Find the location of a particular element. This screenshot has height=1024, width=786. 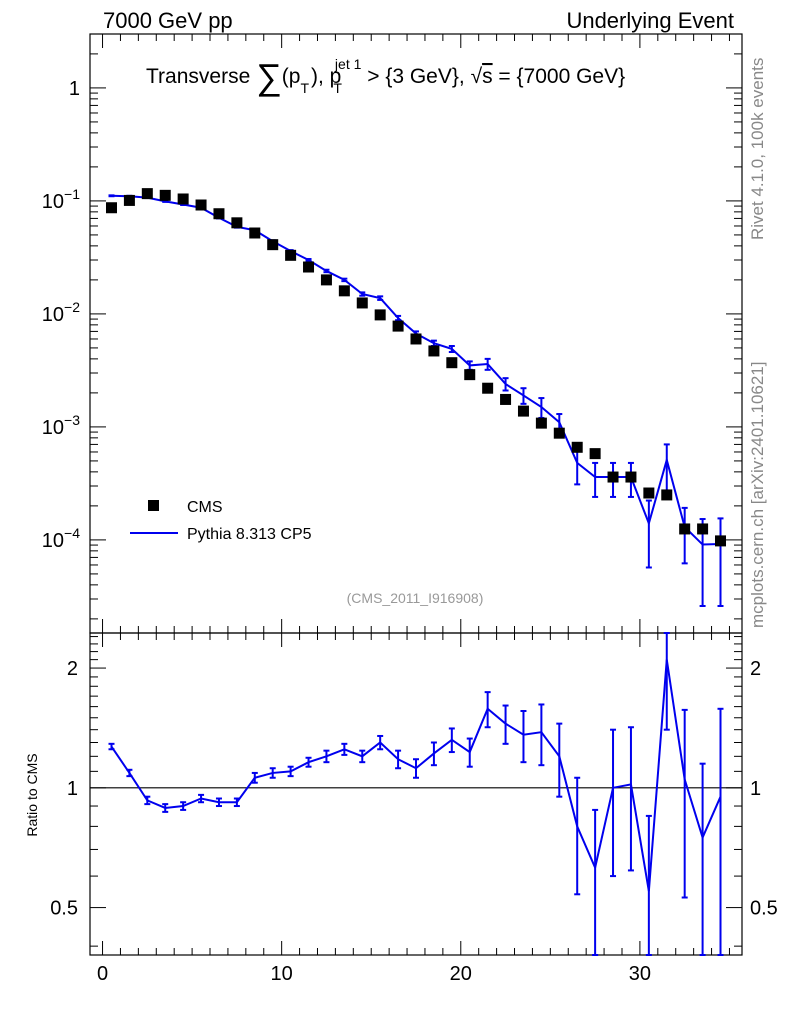

ratio-y-tick-label: 1 is located at coordinates (72, 789).